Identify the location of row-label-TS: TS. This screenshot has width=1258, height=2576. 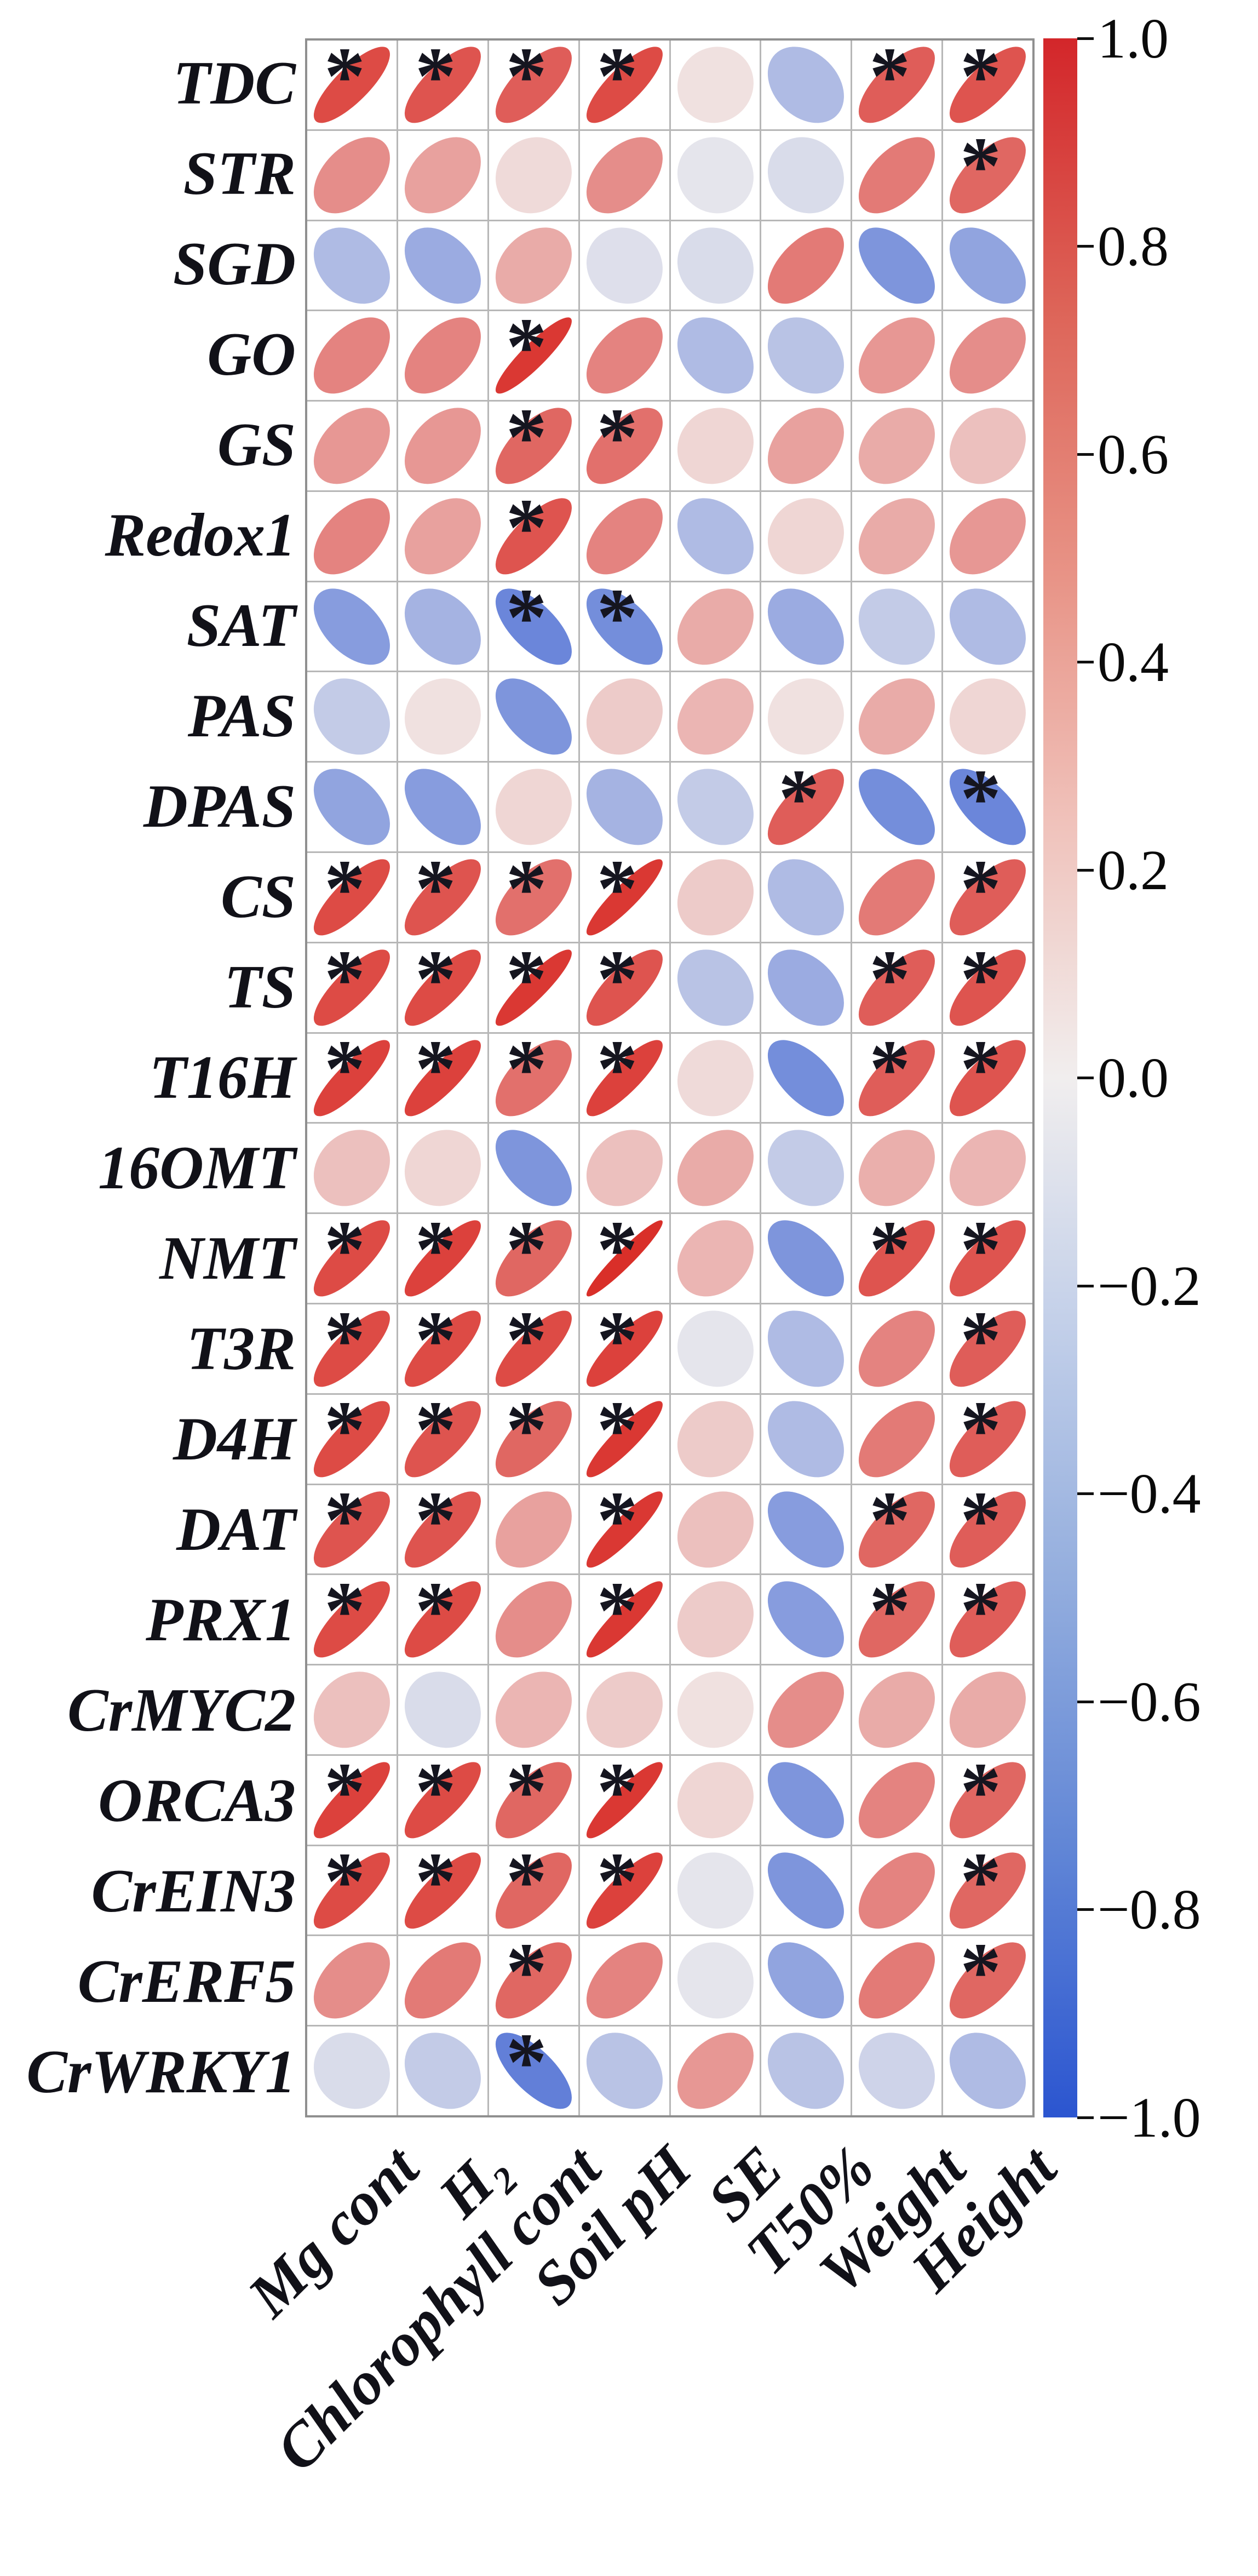
(260, 987).